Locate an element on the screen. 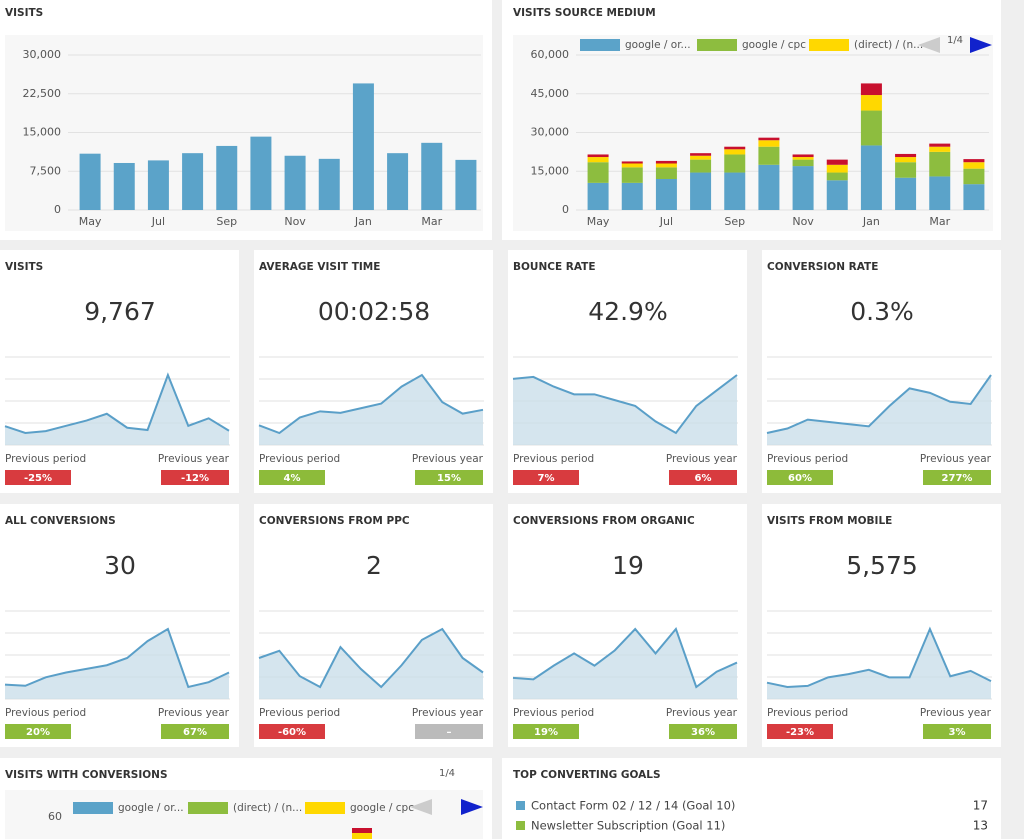 The image size is (1024, 839). goal-name: Contact Form 02 / 12 / 14 (Goal 10) is located at coordinates (633, 806).